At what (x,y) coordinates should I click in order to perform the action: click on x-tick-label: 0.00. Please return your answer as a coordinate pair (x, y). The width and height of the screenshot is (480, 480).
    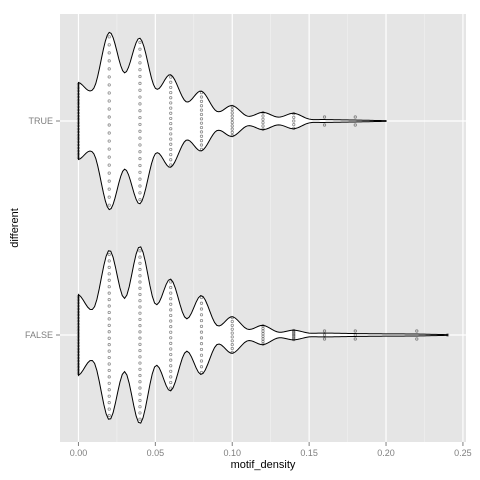
    Looking at the image, I should click on (79, 453).